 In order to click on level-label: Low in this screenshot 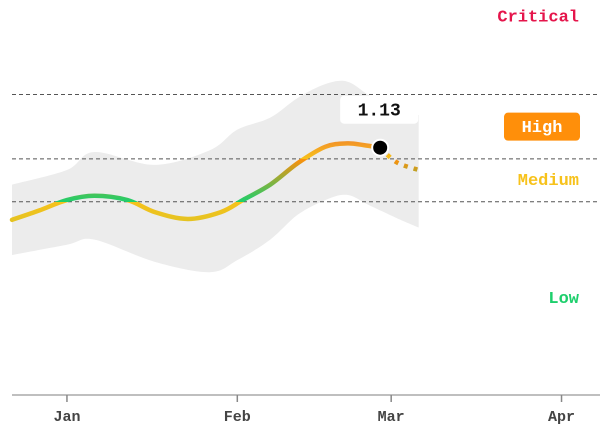, I will do `click(563, 299)`.